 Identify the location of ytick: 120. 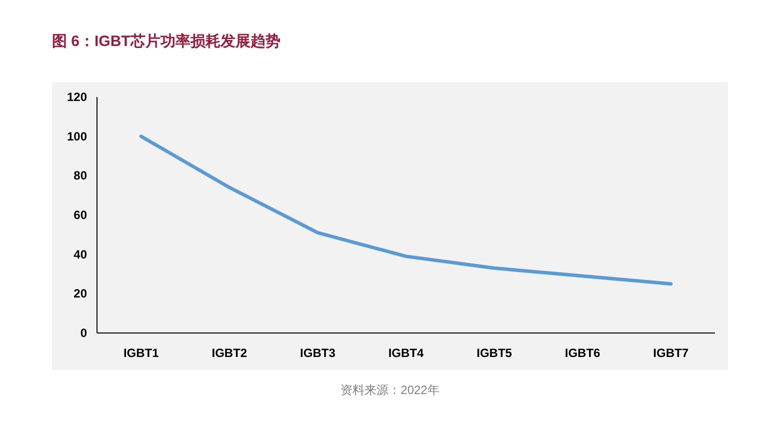
(76, 97).